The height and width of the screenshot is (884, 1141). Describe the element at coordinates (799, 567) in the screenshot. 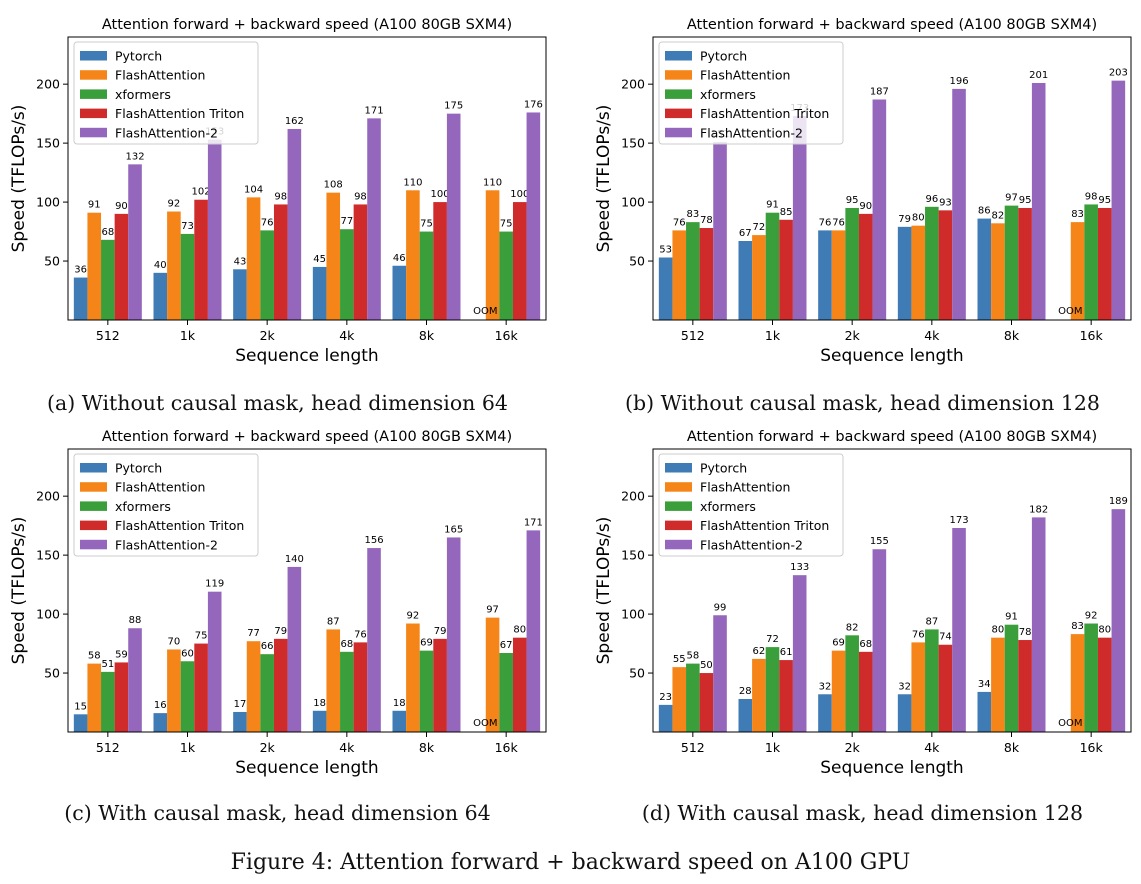

I see `bar-value-label: 133` at that location.